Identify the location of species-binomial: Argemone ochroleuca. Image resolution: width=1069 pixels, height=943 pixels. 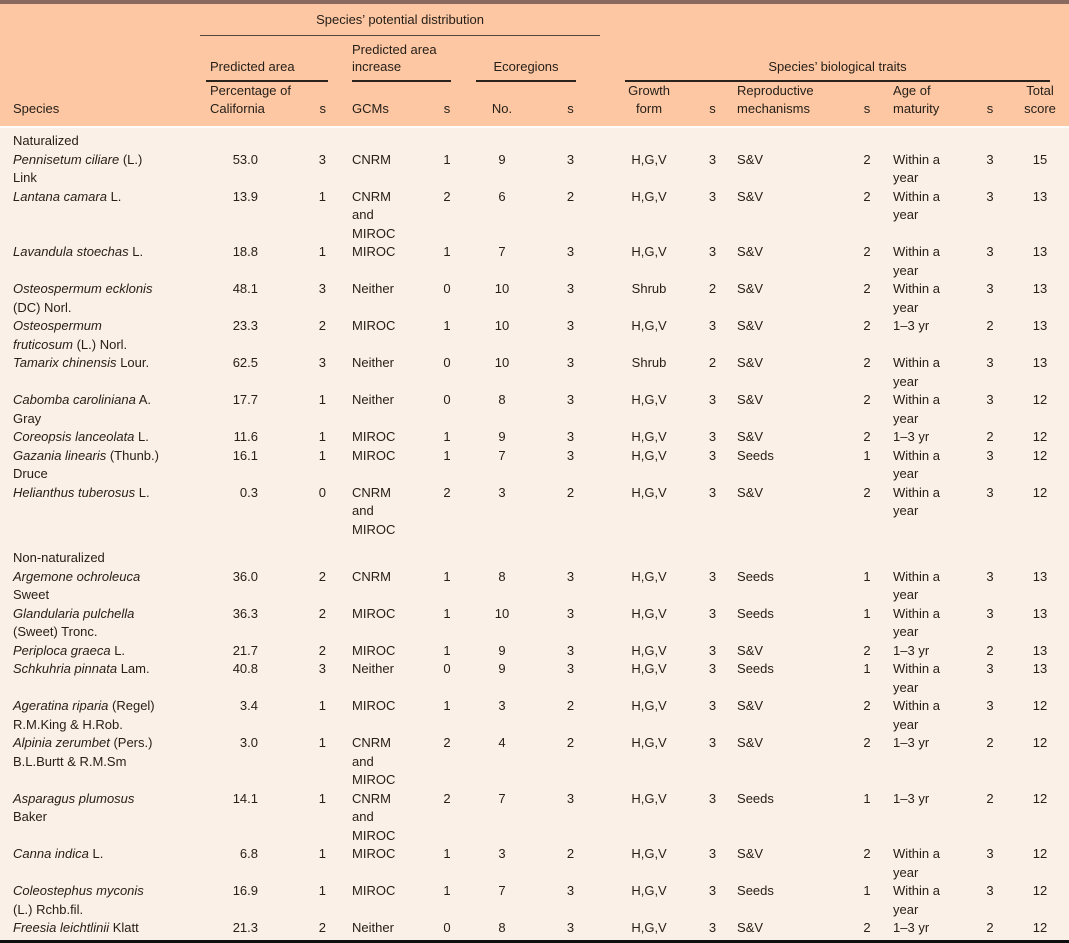
(77, 576).